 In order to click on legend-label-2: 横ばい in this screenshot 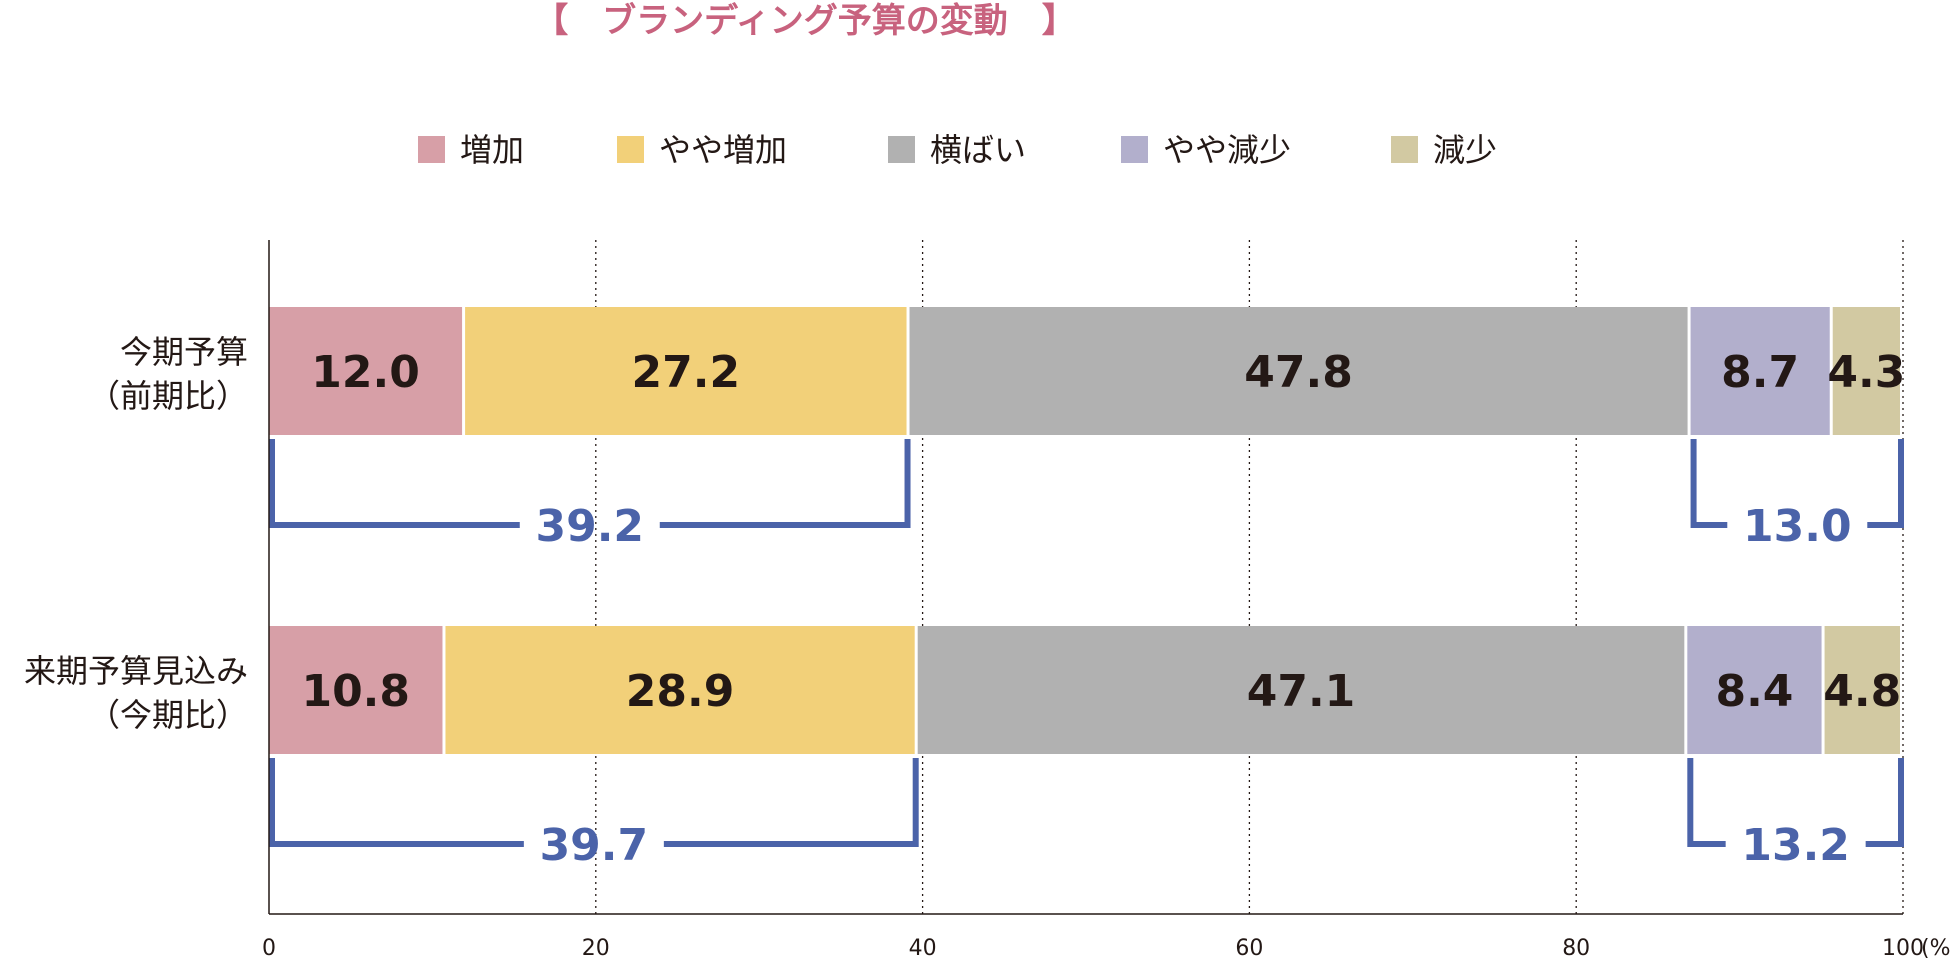, I will do `click(978, 150)`.